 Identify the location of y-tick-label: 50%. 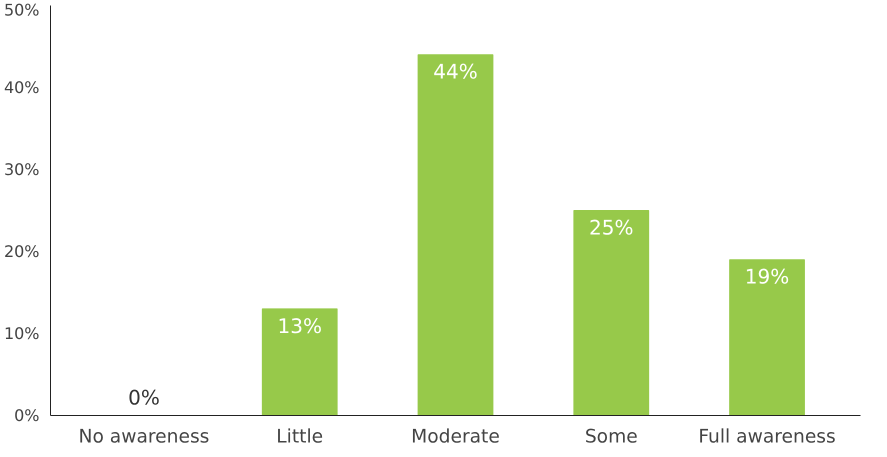
(22, 10).